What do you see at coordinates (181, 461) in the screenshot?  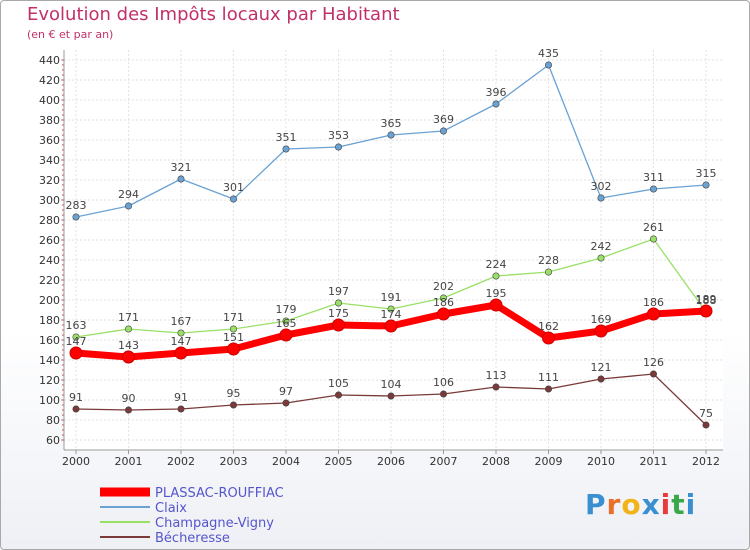 I see `x-tick-label: 2002` at bounding box center [181, 461].